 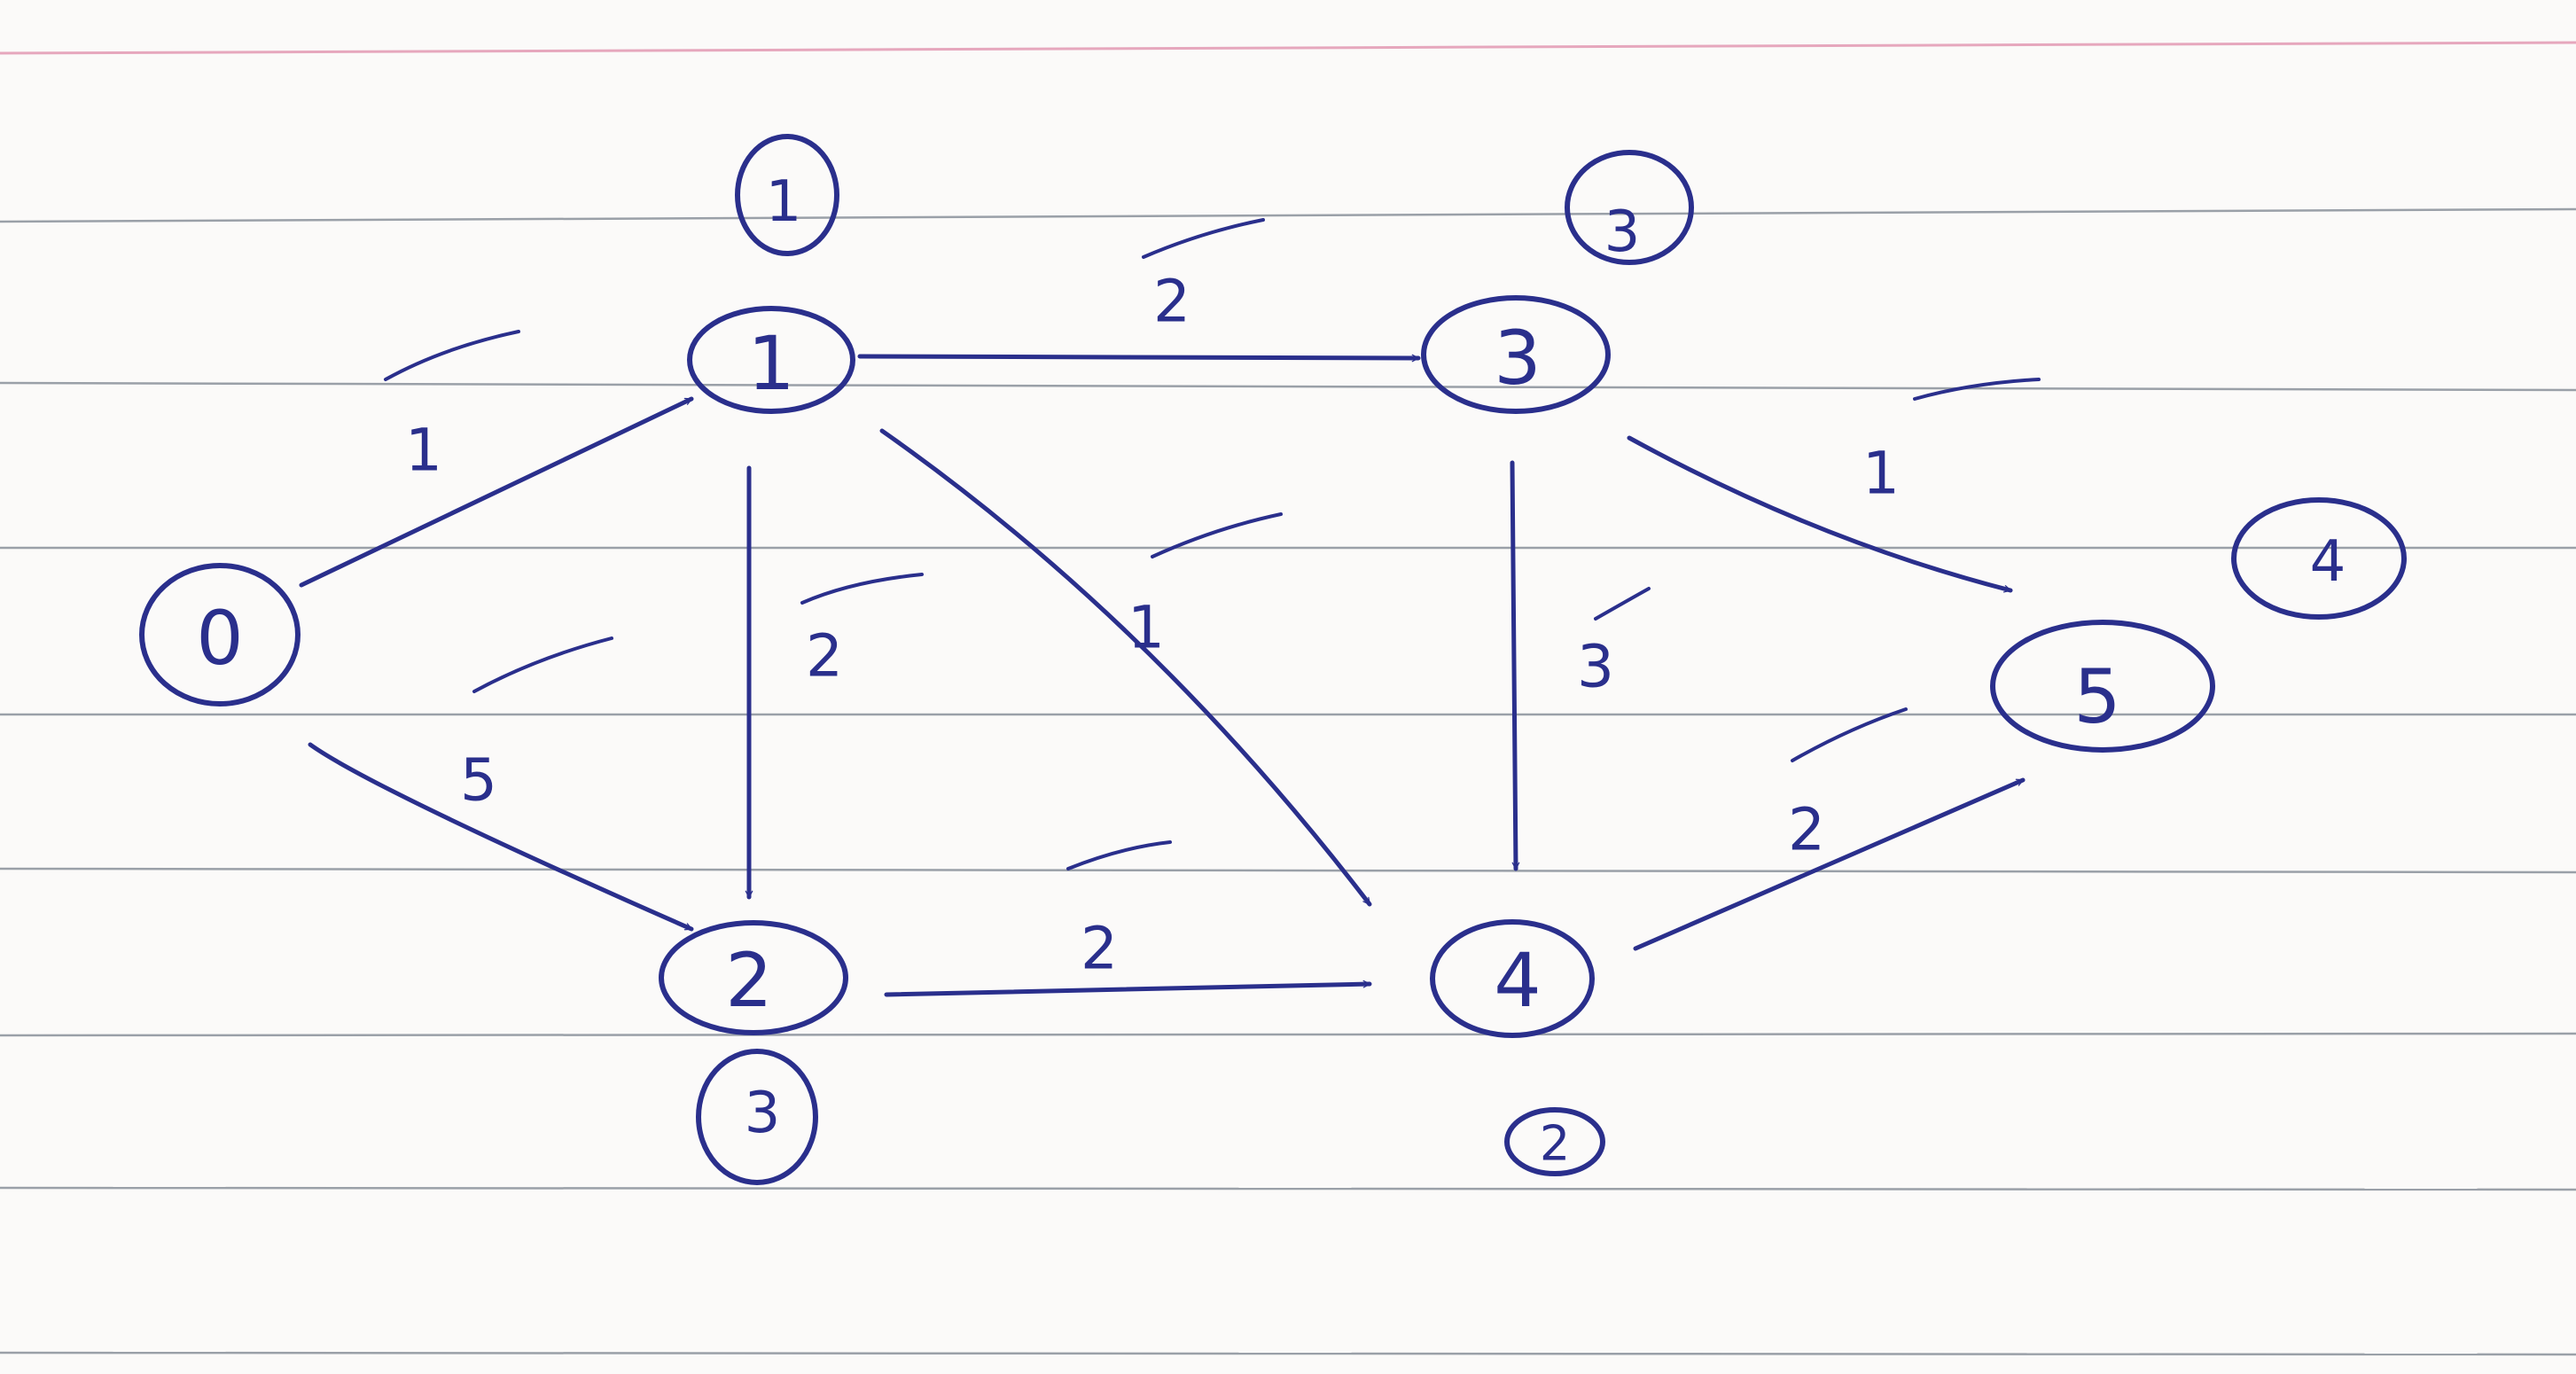 What do you see at coordinates (1288, 48) in the screenshot?
I see `margin-line` at bounding box center [1288, 48].